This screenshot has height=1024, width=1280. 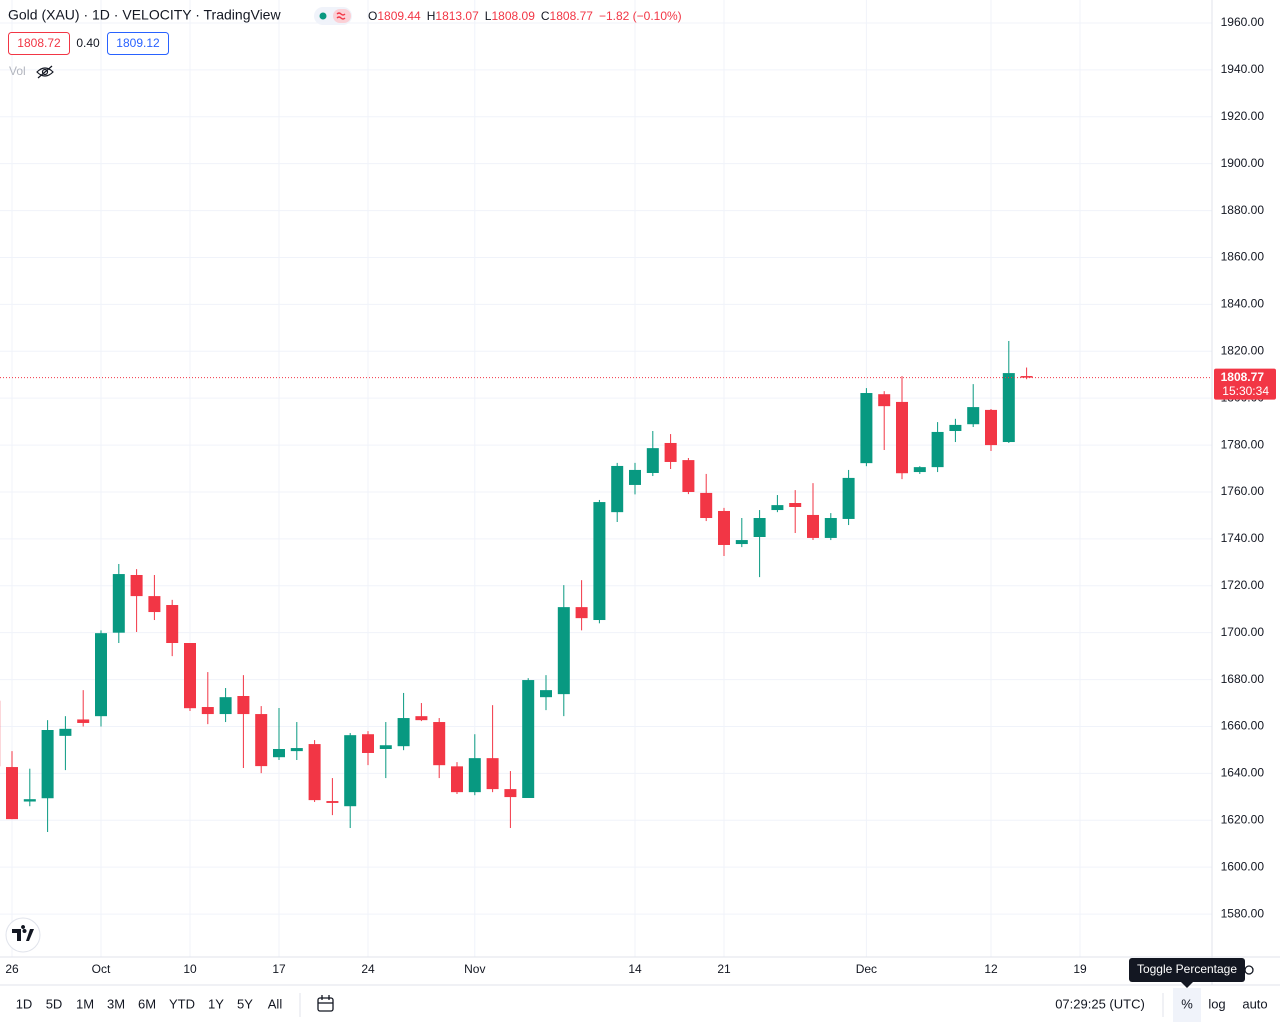 I want to click on x-tick-label: Nov, so click(x=474, y=969).